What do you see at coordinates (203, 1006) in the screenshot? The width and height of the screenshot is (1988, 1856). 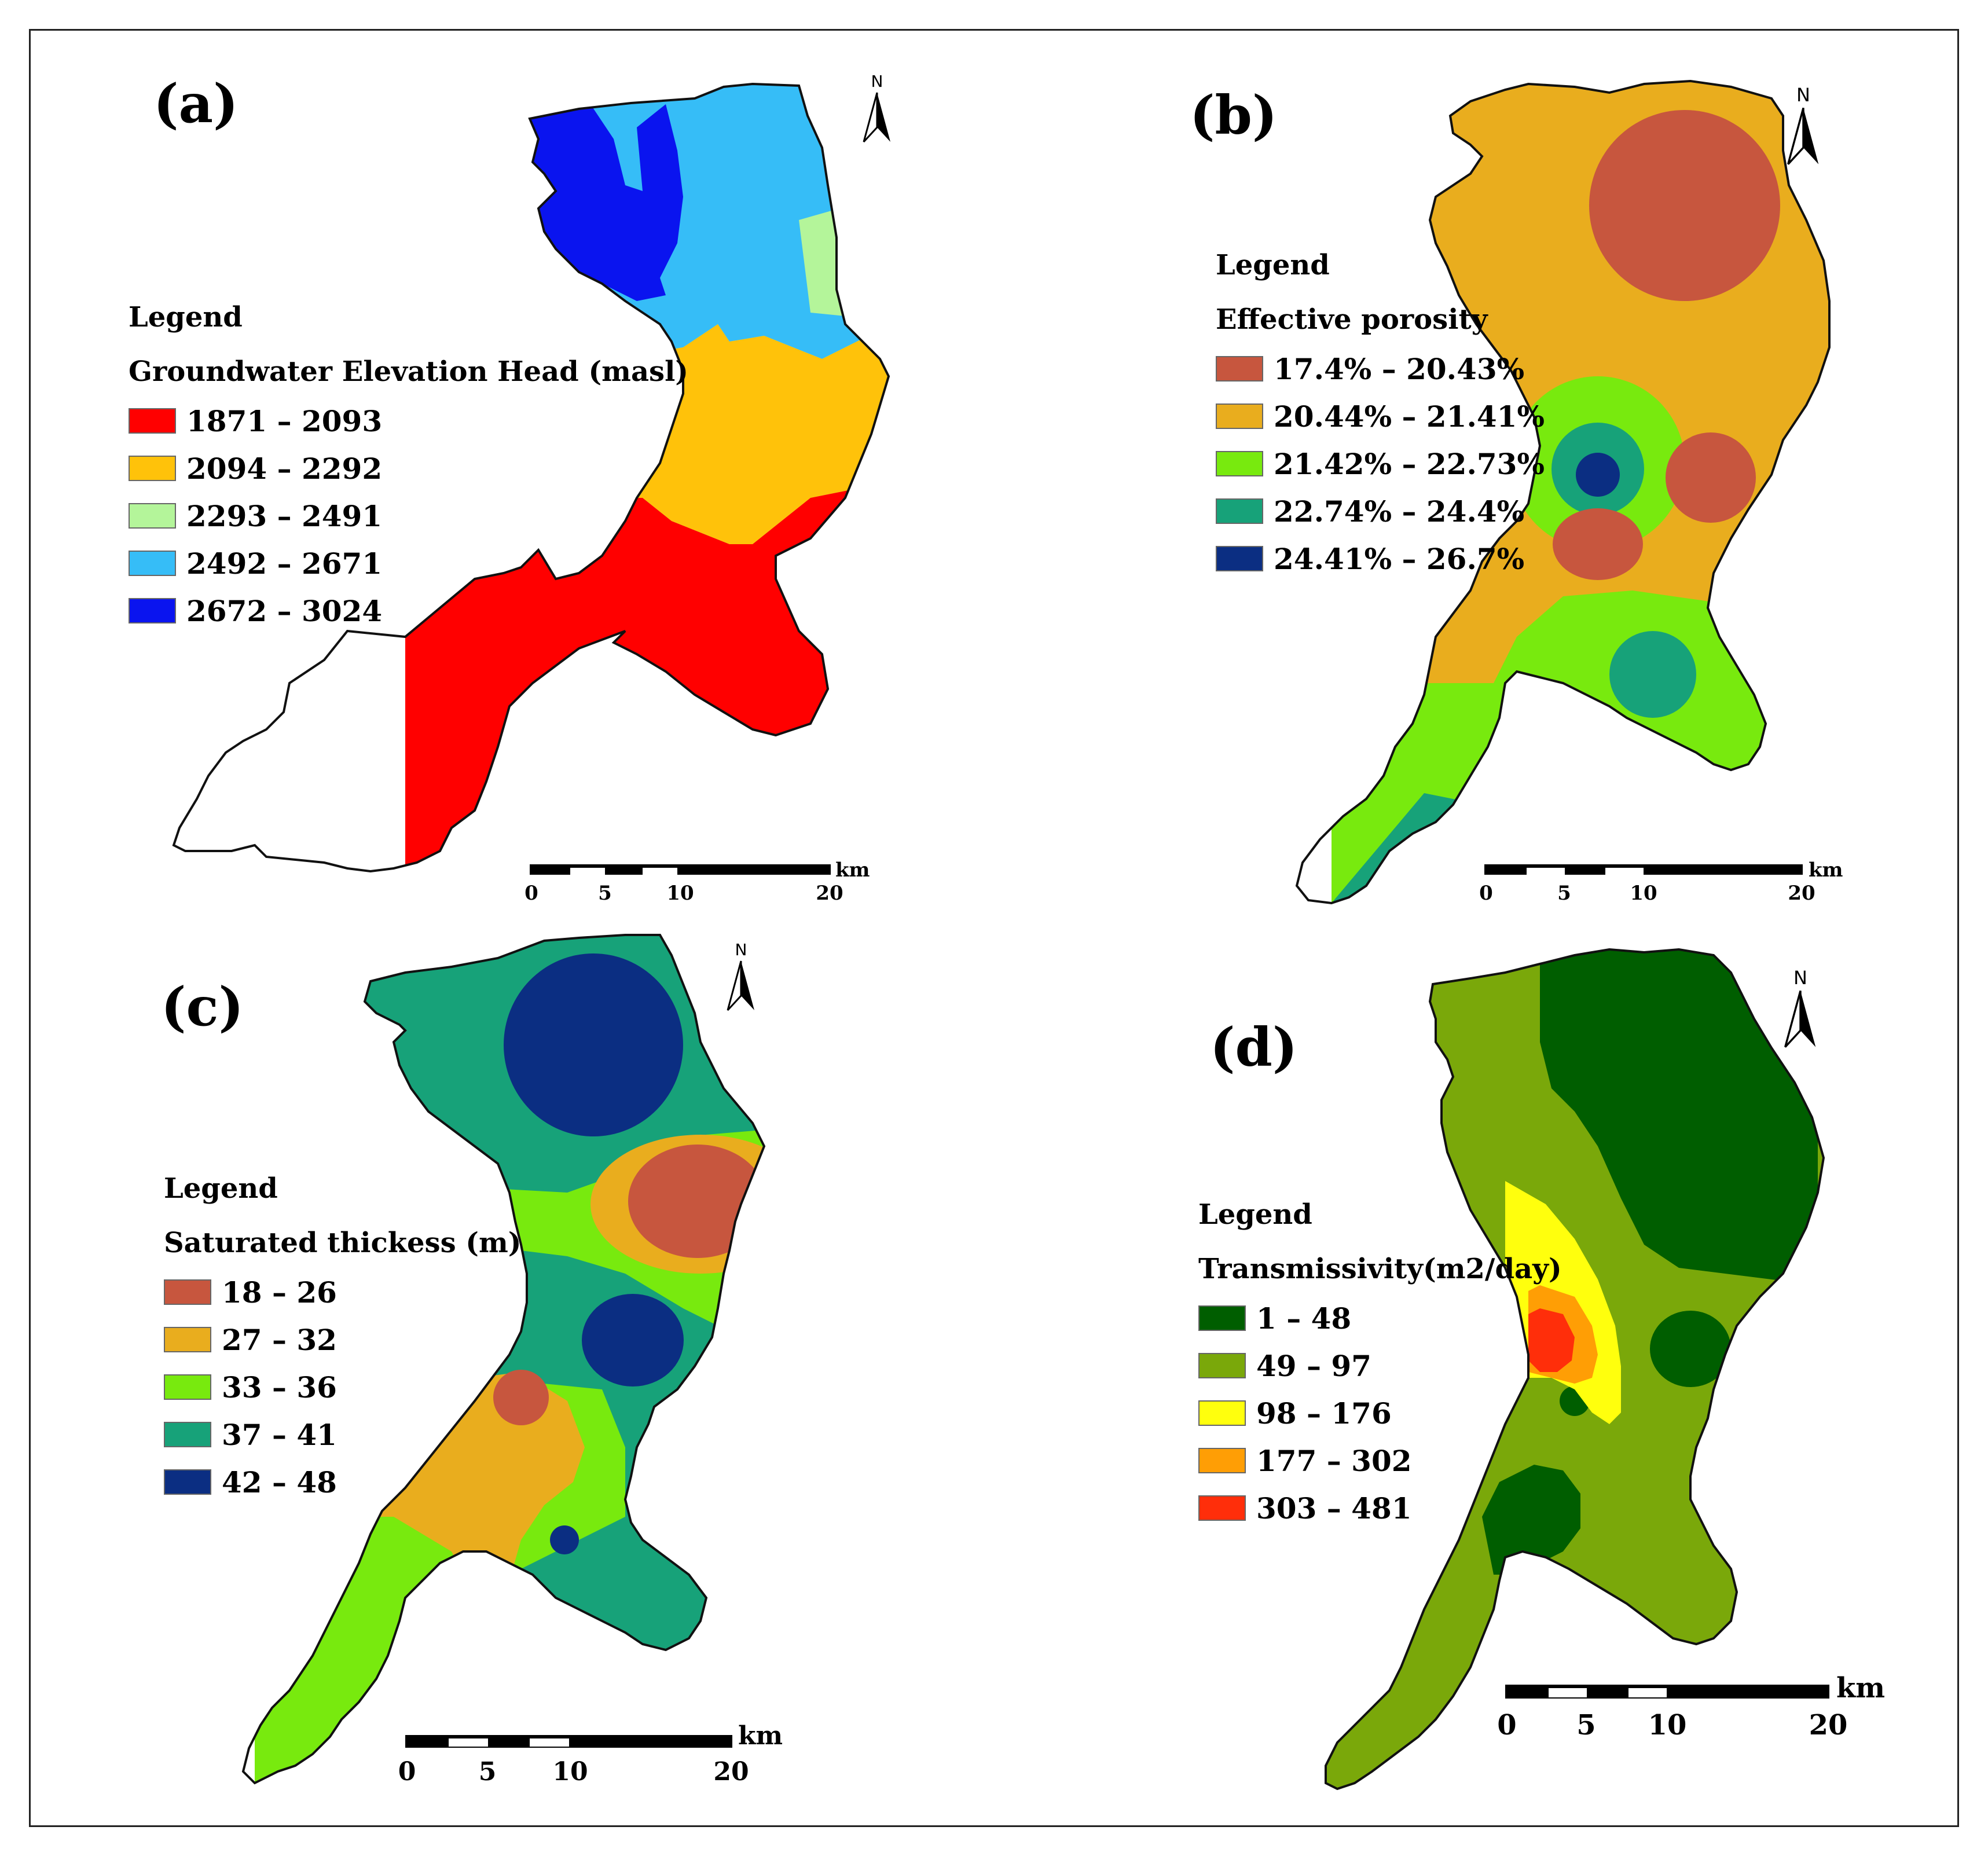 I see `panel-label-c: (c)` at bounding box center [203, 1006].